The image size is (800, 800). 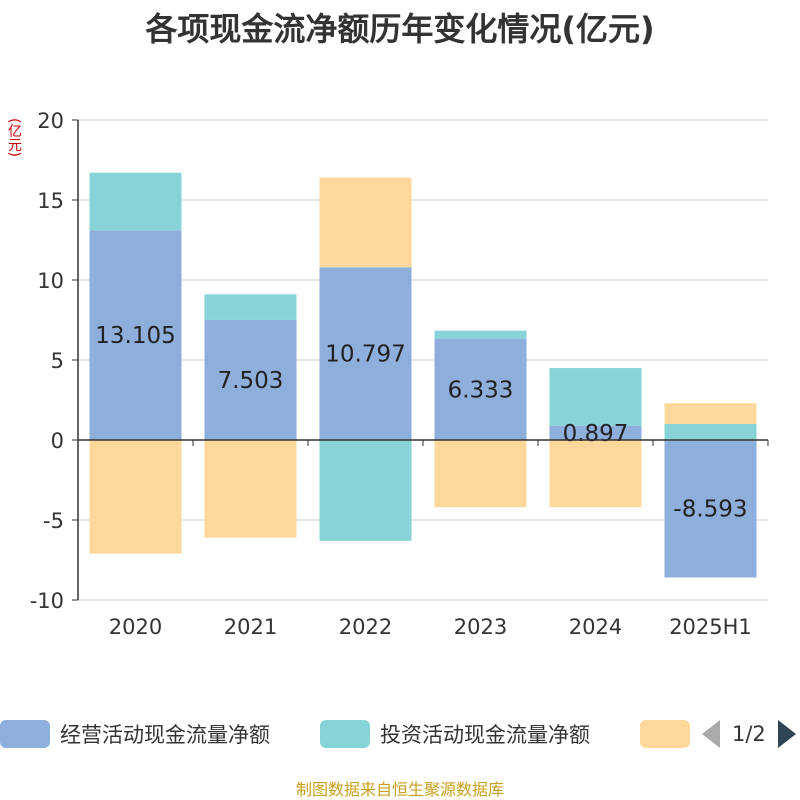 What do you see at coordinates (399, 789) in the screenshot?
I see `data-source-note: 制图数据来自恒生聚源数据库` at bounding box center [399, 789].